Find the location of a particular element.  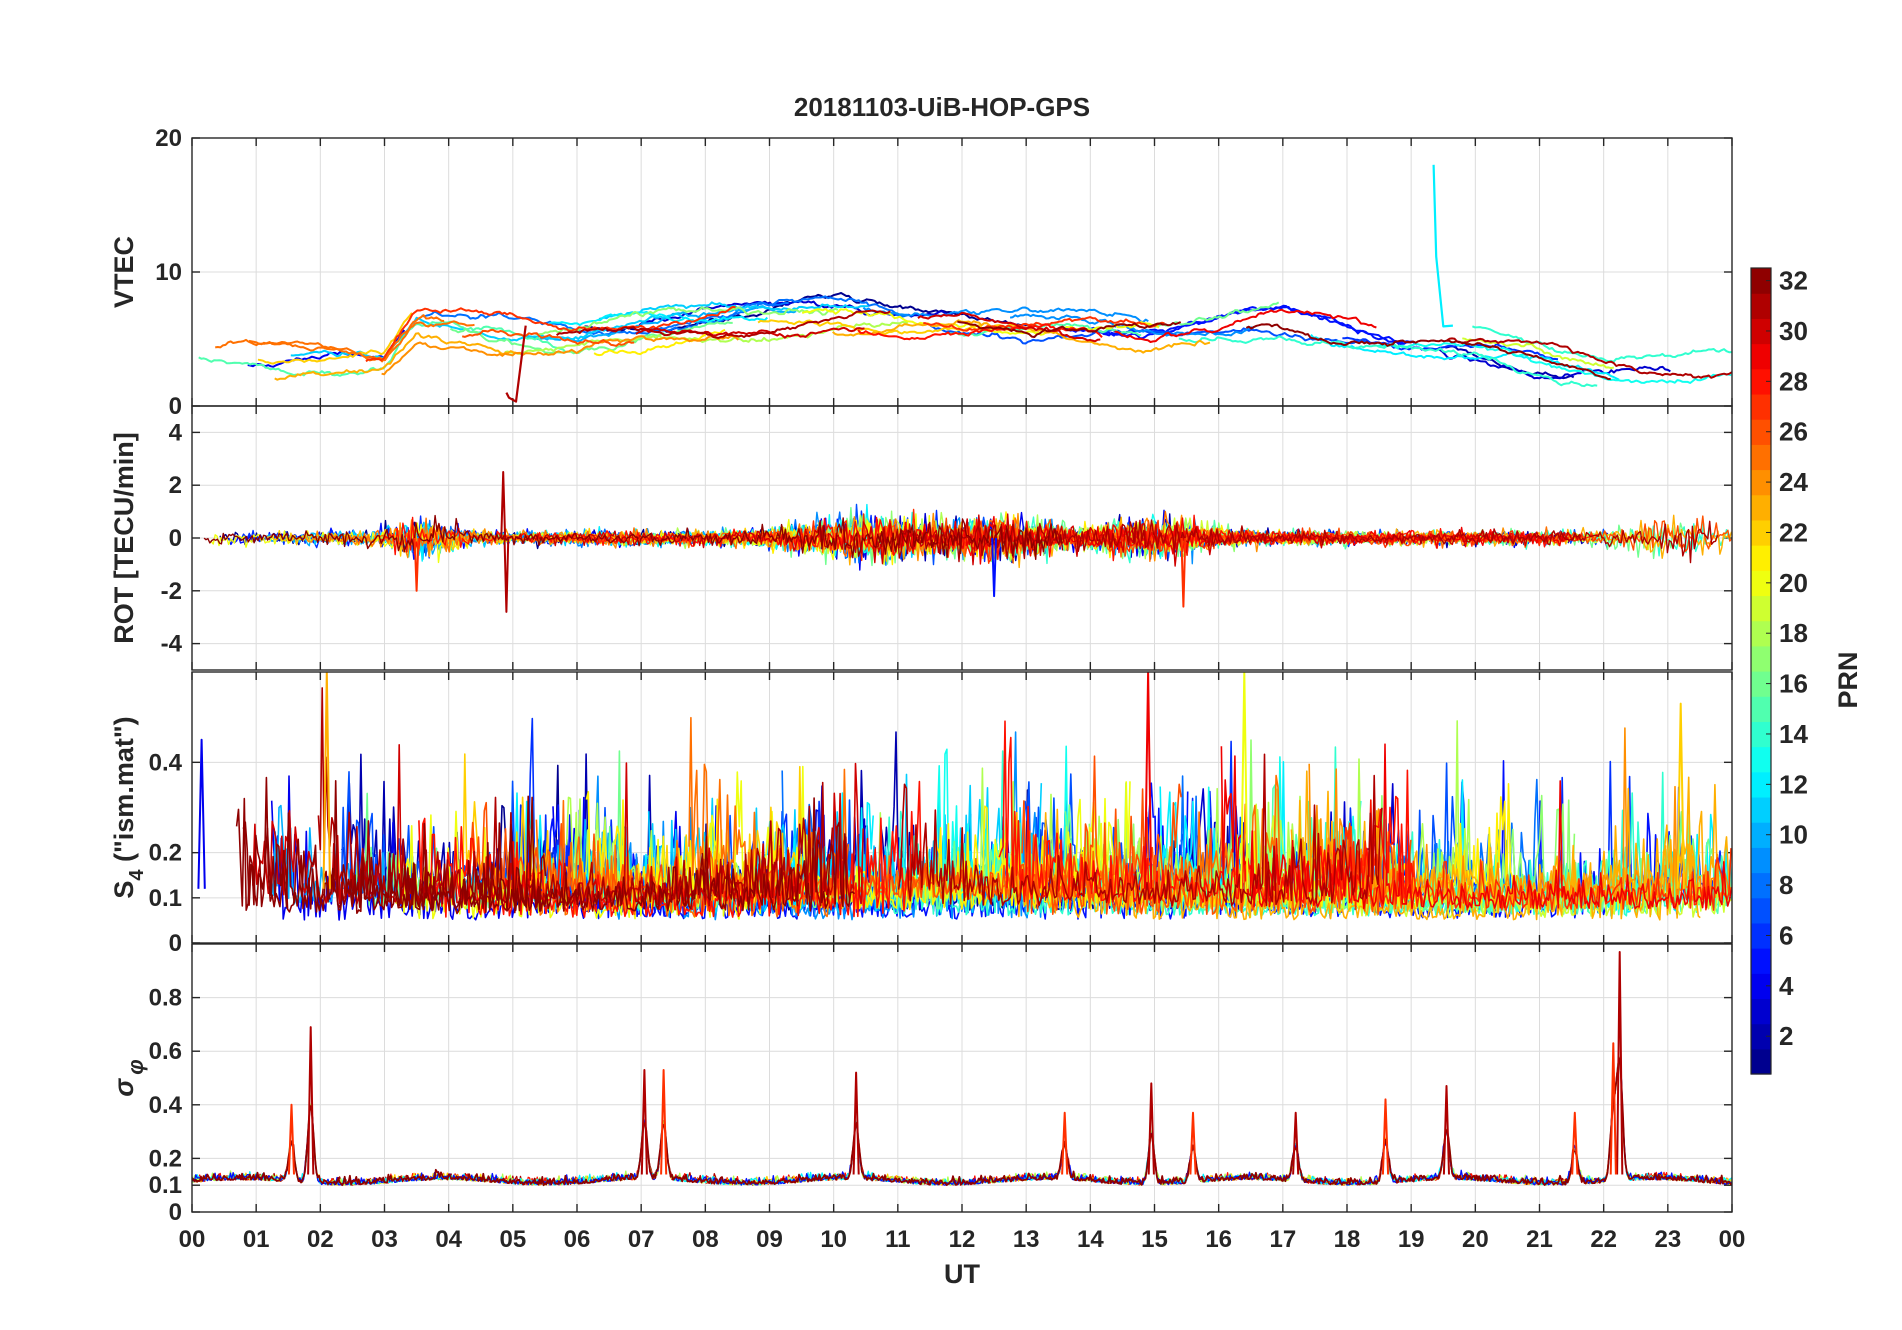

figure-title: 20181103-UiB-HOP-GPS is located at coordinates (942, 107).